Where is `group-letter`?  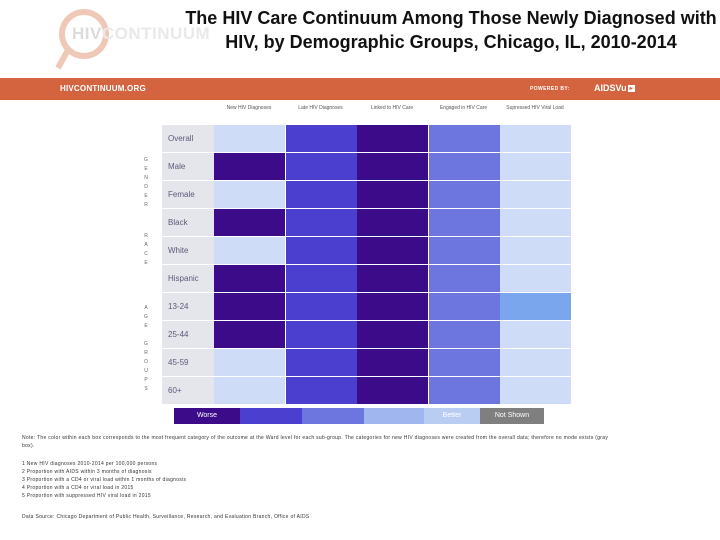 group-letter is located at coordinates (146, 335).